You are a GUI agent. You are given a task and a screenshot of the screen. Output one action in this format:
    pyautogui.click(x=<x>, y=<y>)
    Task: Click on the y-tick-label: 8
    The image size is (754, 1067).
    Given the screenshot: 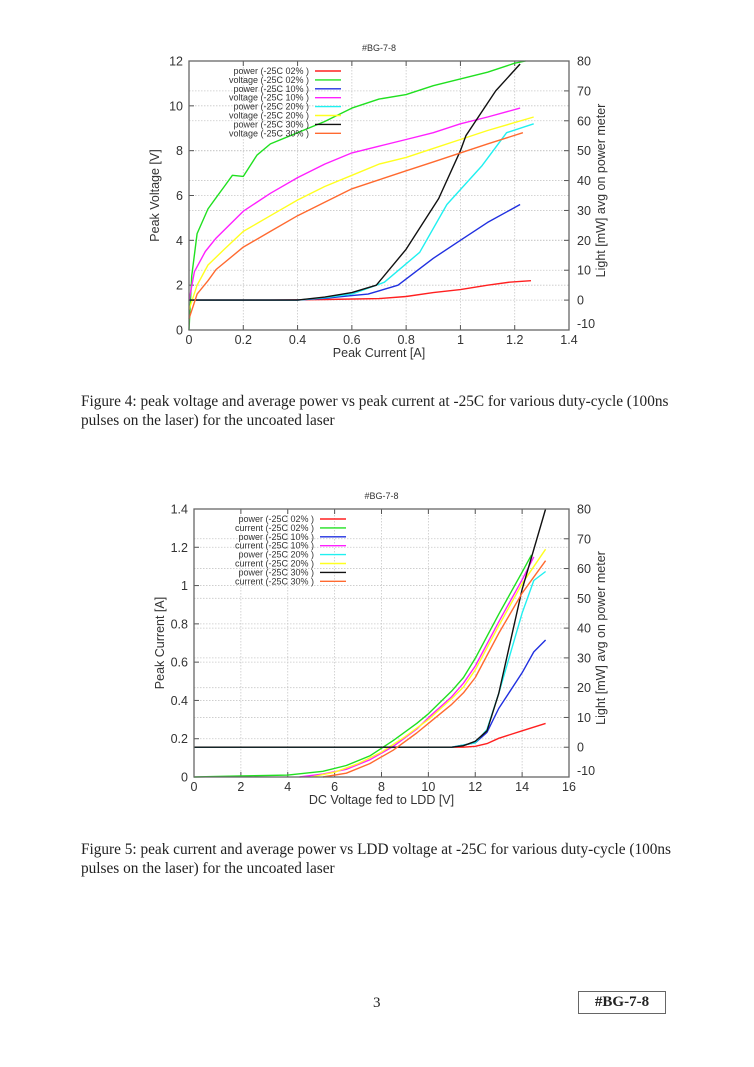 What is the action you would take?
    pyautogui.click(x=179, y=151)
    